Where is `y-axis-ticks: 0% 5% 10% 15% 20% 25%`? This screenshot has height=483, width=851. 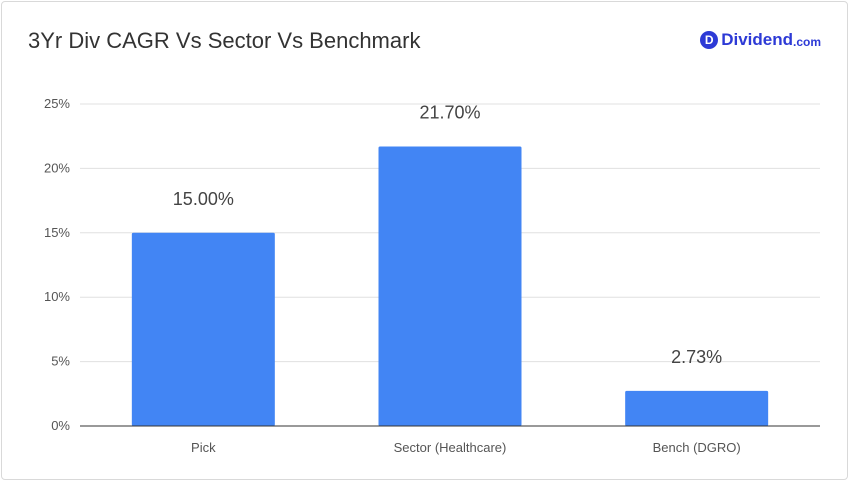 y-axis-ticks: 0% 5% 10% 15% 20% 25% is located at coordinates (57, 264).